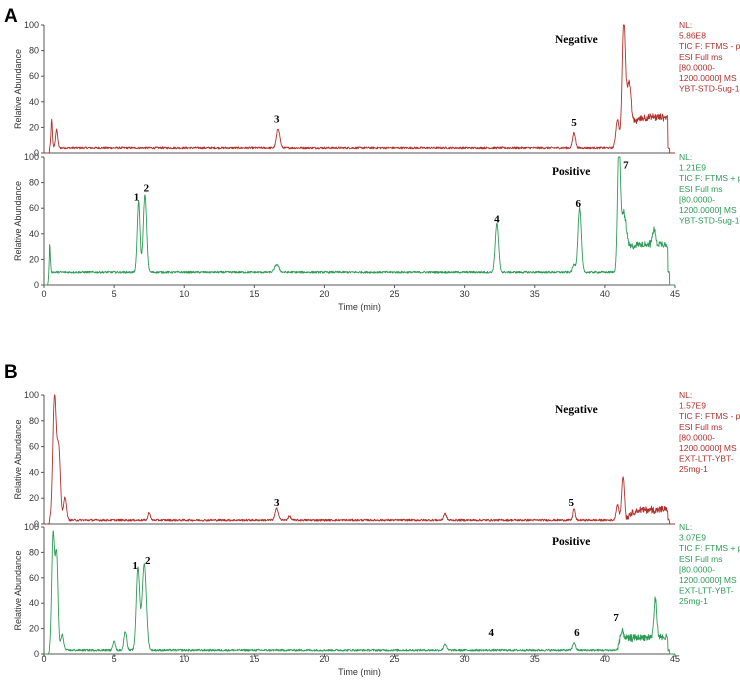 Image resolution: width=740 pixels, height=682 pixels. What do you see at coordinates (11, 372) in the screenshot?
I see `panel-letter-b: B` at bounding box center [11, 372].